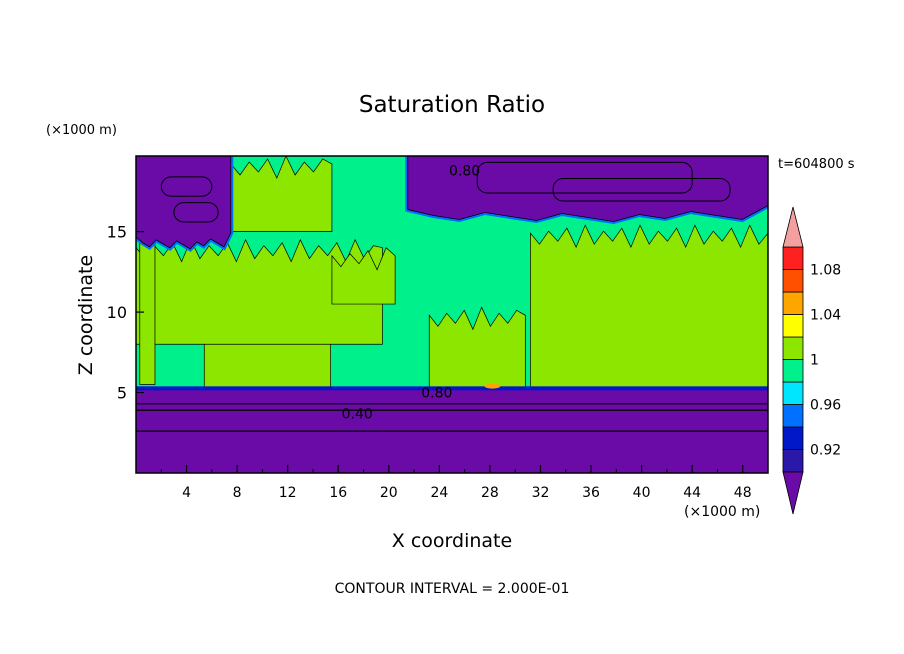  Describe the element at coordinates (186, 493) in the screenshot. I see `x-tick-label: 4` at that location.